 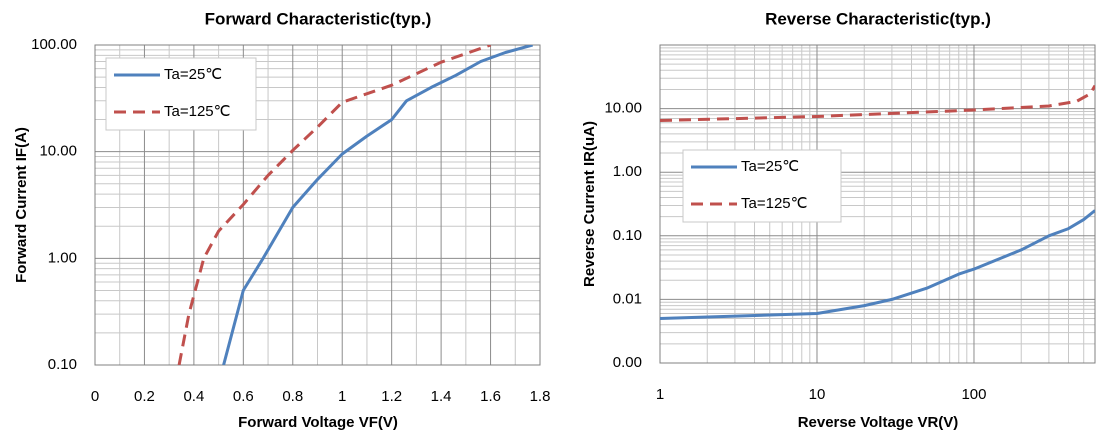 What do you see at coordinates (193, 396) in the screenshot?
I see `x-tick-label: 0.4` at bounding box center [193, 396].